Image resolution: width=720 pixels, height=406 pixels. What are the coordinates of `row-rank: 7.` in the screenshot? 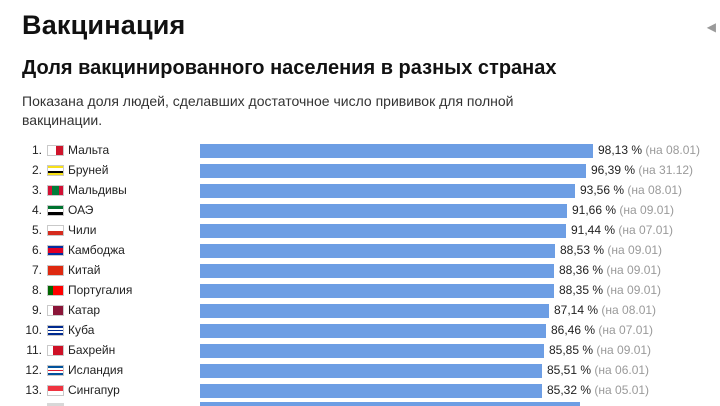 It's located at (36, 270).